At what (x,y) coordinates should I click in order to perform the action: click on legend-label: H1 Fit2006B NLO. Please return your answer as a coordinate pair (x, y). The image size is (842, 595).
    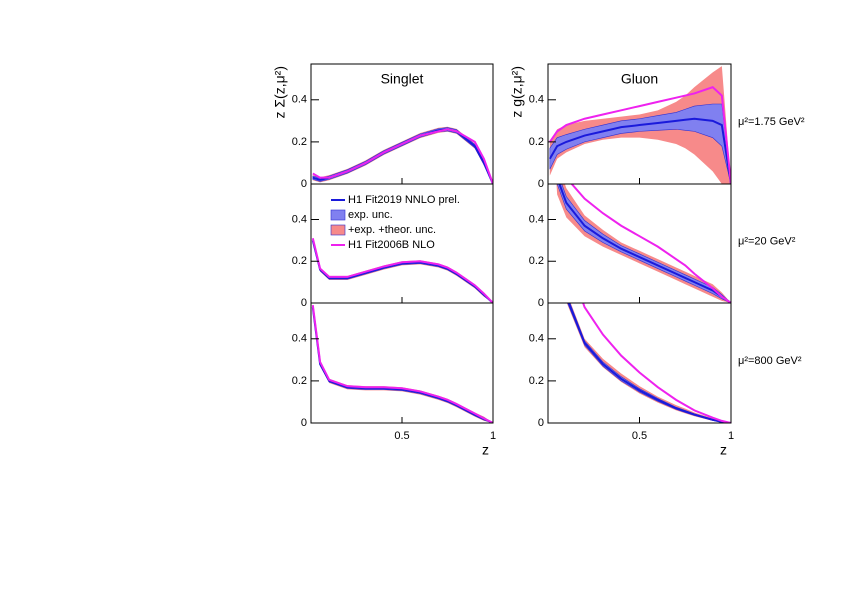
    Looking at the image, I should click on (391, 245).